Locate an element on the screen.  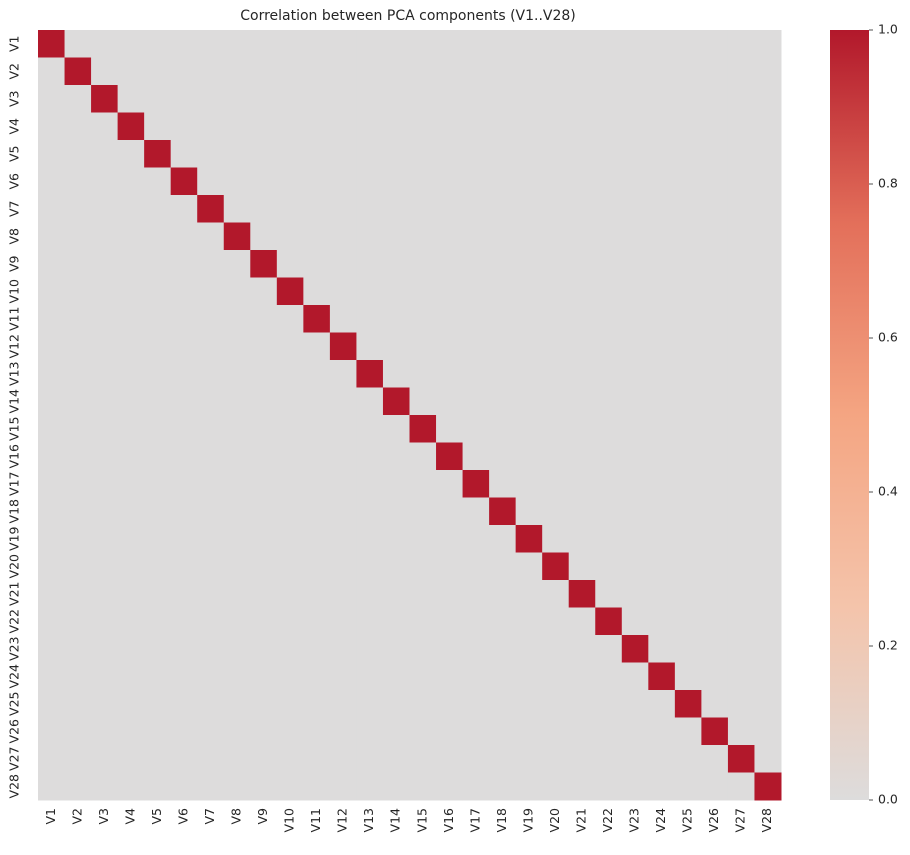
x-tick-label: V10 is located at coordinates (289, 820).